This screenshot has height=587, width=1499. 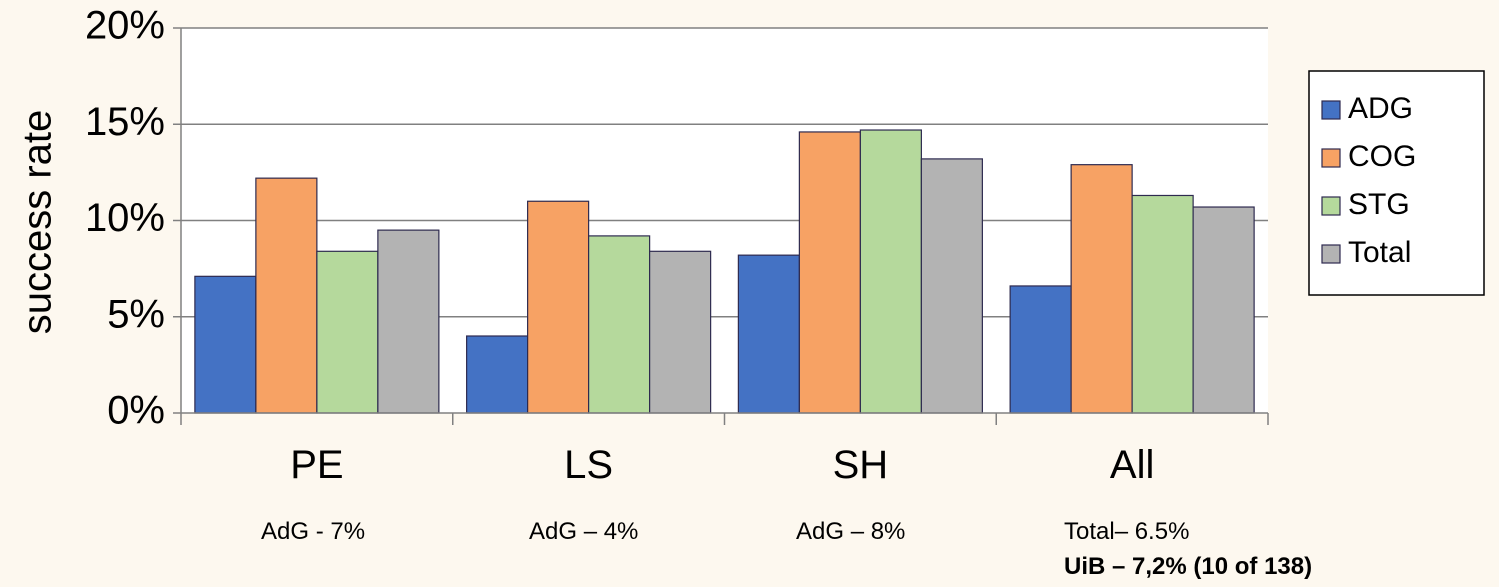 What do you see at coordinates (1396, 183) in the screenshot?
I see `legend: ADG COG STG Total` at bounding box center [1396, 183].